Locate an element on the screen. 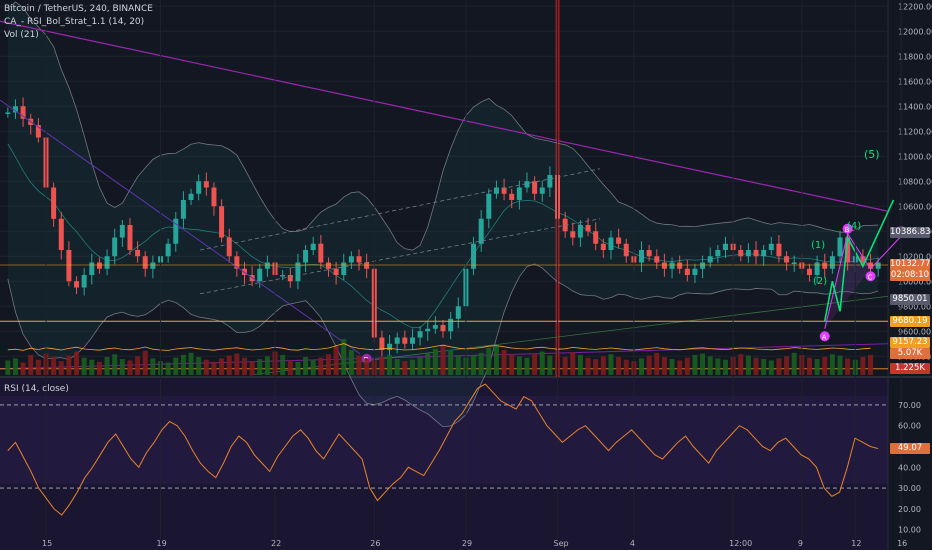 The height and width of the screenshot is (550, 932). rsi-tick-label: 20.00 is located at coordinates (909, 509).